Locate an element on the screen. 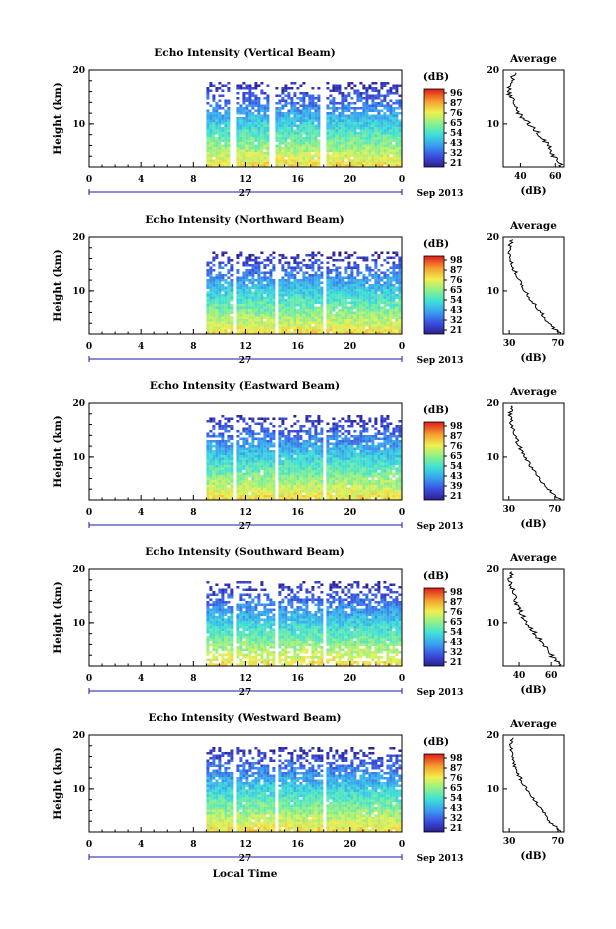 The width and height of the screenshot is (616, 929). colorbar-label: 21 is located at coordinates (456, 497).